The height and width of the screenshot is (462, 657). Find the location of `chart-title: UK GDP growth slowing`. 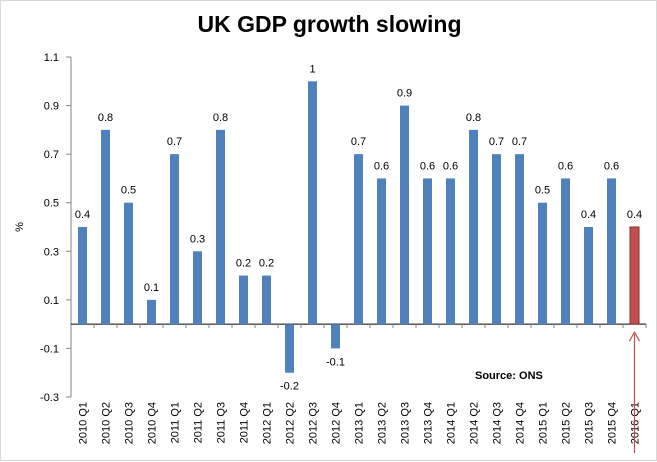

chart-title: UK GDP growth slowing is located at coordinates (329, 24).